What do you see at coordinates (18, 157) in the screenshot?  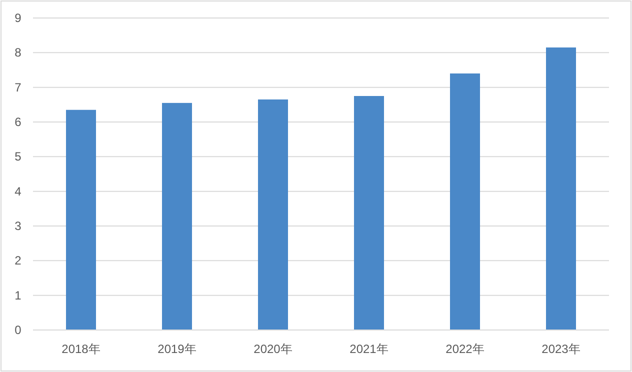 I see `y-tick-label: 5` at bounding box center [18, 157].